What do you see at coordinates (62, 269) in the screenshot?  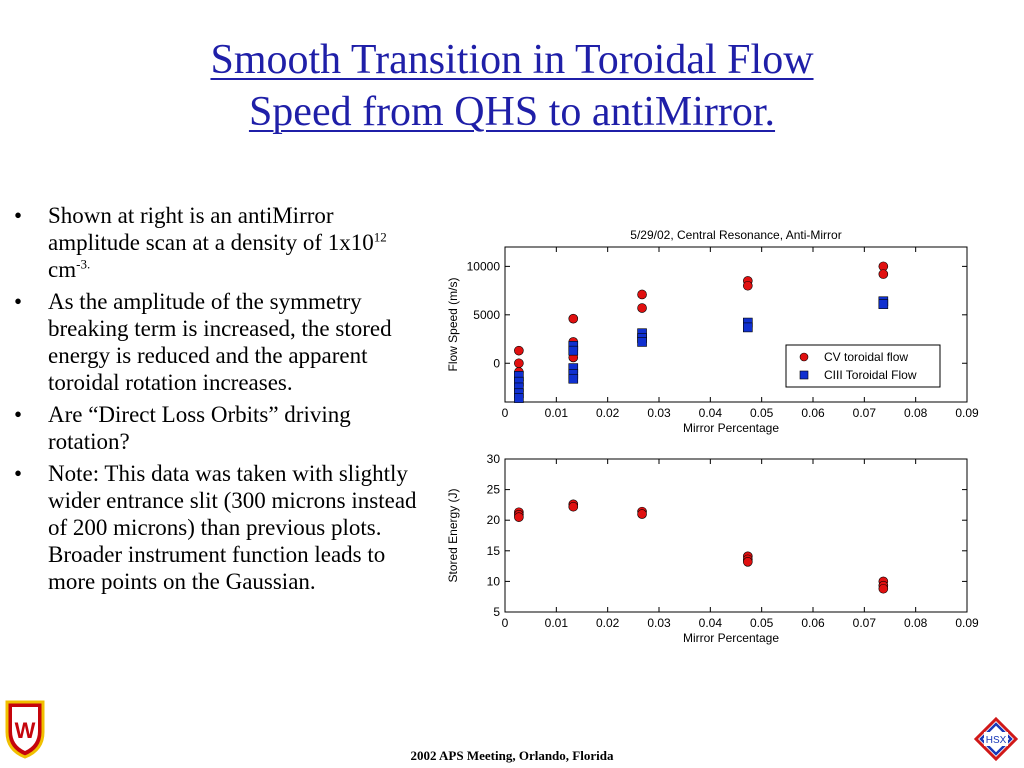 I see `bullet-text-unit: cm` at bounding box center [62, 269].